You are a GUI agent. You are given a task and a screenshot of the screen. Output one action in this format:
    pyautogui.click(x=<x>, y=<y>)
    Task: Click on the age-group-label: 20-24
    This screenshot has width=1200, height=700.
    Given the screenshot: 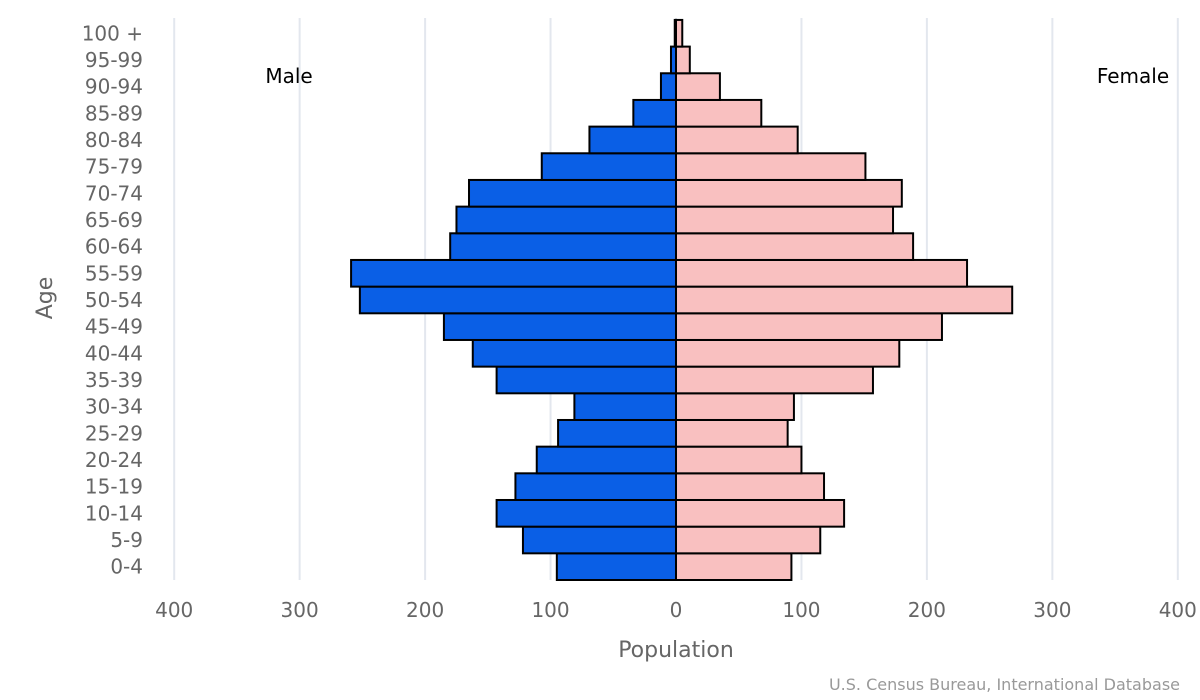 What is the action you would take?
    pyautogui.click(x=114, y=460)
    